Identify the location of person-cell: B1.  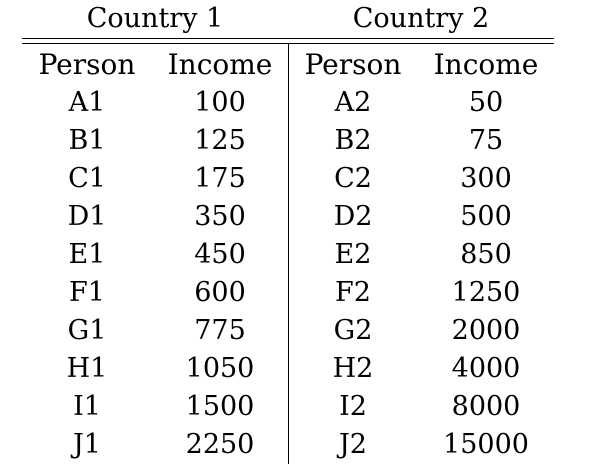
(87, 140).